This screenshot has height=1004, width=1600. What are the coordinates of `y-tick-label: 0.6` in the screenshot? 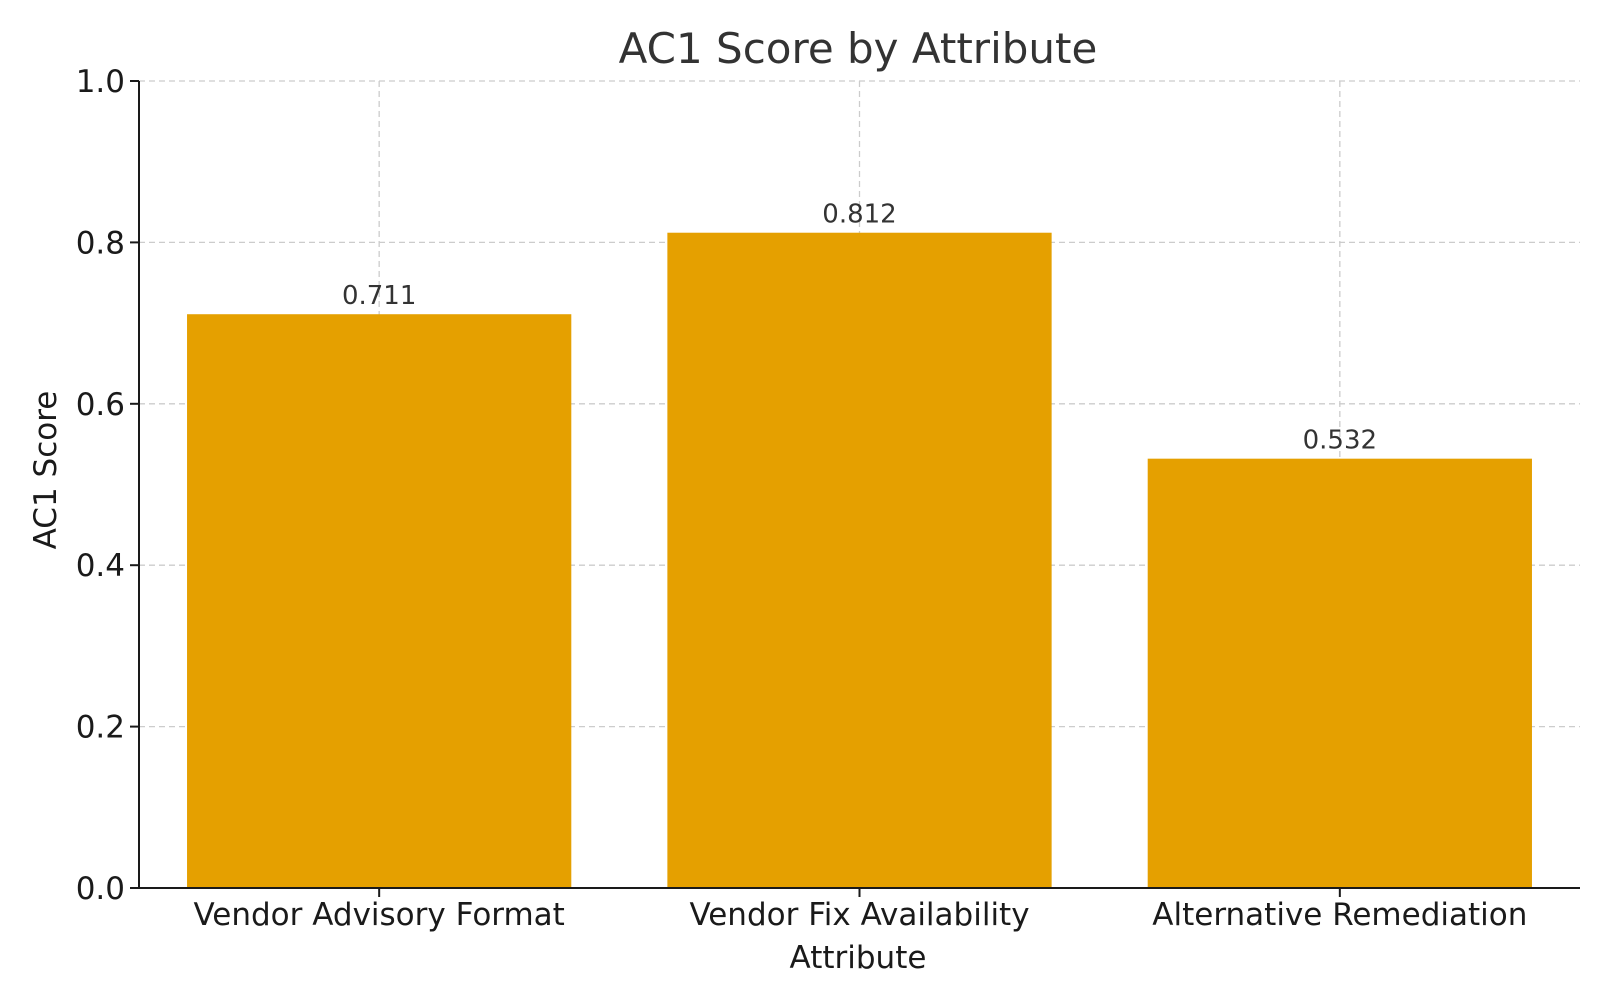 It's located at (100, 405).